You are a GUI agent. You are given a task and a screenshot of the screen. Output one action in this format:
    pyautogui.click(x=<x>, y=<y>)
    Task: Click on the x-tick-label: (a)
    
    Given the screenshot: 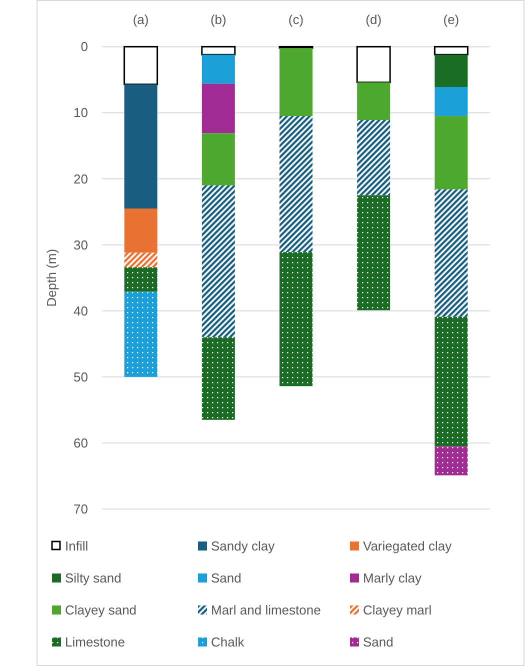 What is the action you would take?
    pyautogui.click(x=140, y=19)
    